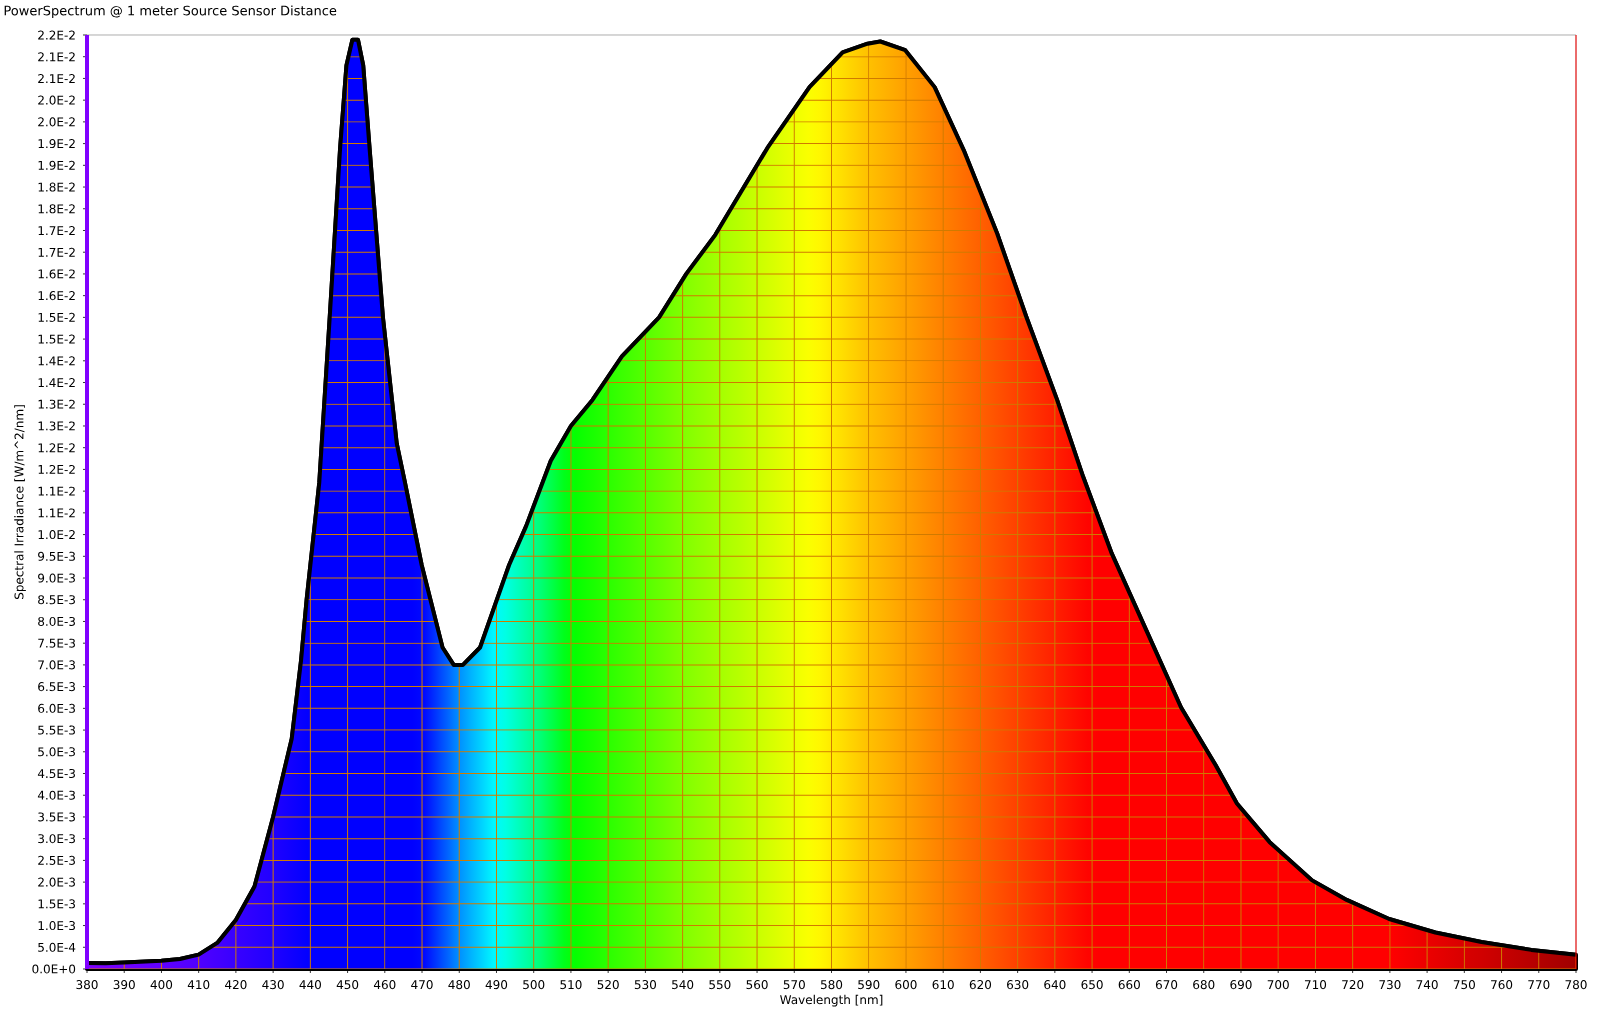 This screenshot has width=1607, height=1013. I want to click on y-axis-title: Spectral Irradiance [W/m^2/nm], so click(20, 502).